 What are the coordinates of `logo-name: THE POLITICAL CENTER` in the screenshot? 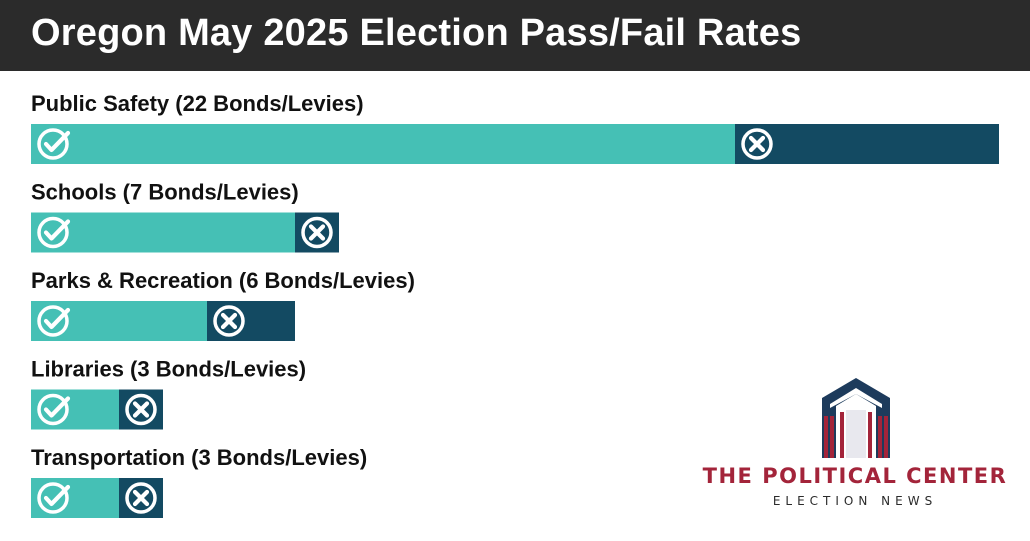 It's located at (855, 476).